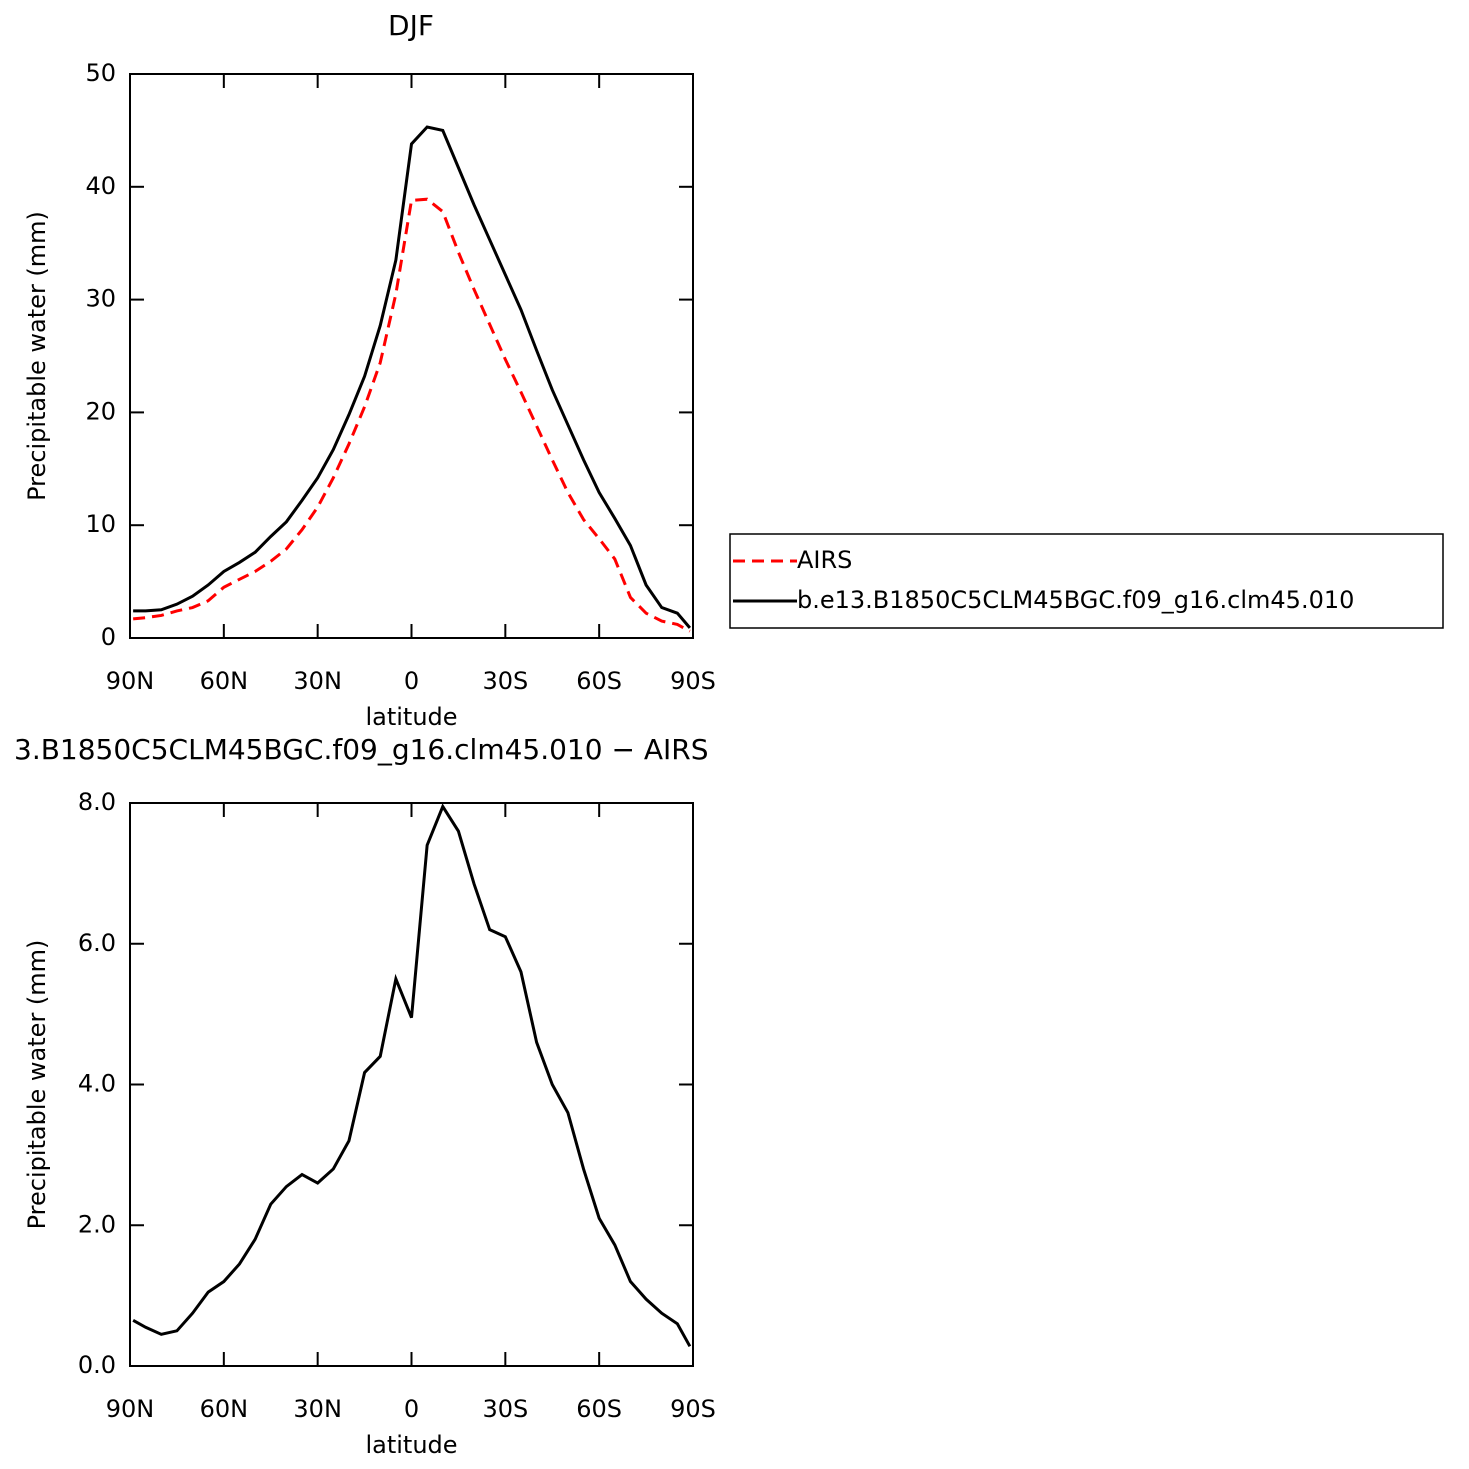 The width and height of the screenshot is (1469, 1469). What do you see at coordinates (100, 186) in the screenshot?
I see `y-tick-label: 40` at bounding box center [100, 186].